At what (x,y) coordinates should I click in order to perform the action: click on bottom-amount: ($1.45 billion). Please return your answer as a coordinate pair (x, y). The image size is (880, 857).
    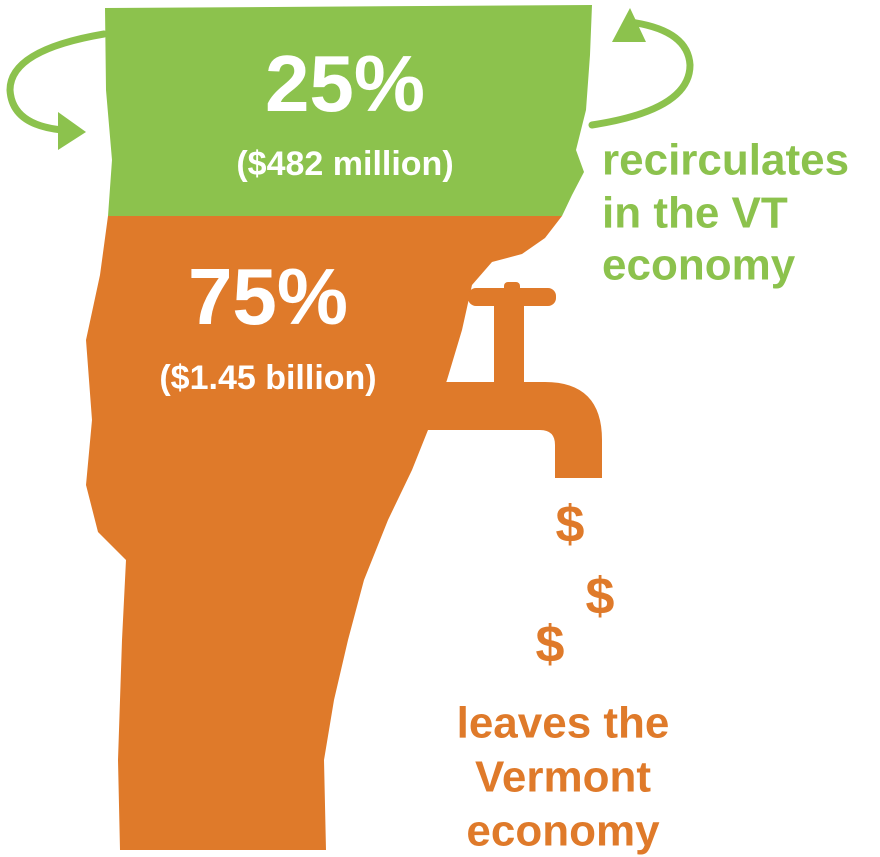
    Looking at the image, I should click on (267, 378).